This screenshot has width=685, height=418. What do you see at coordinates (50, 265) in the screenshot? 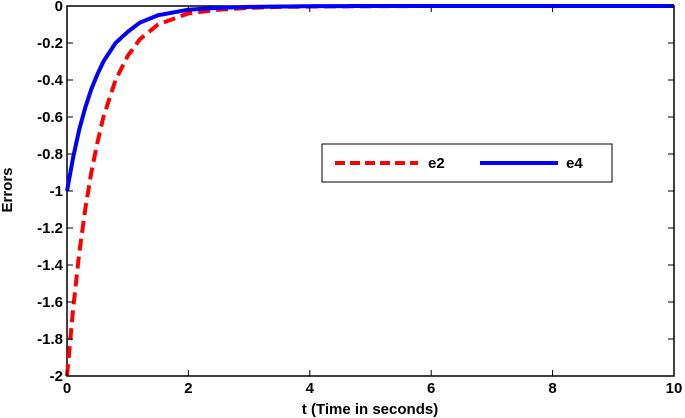
I see `y-tick-label: -1.4` at bounding box center [50, 265].